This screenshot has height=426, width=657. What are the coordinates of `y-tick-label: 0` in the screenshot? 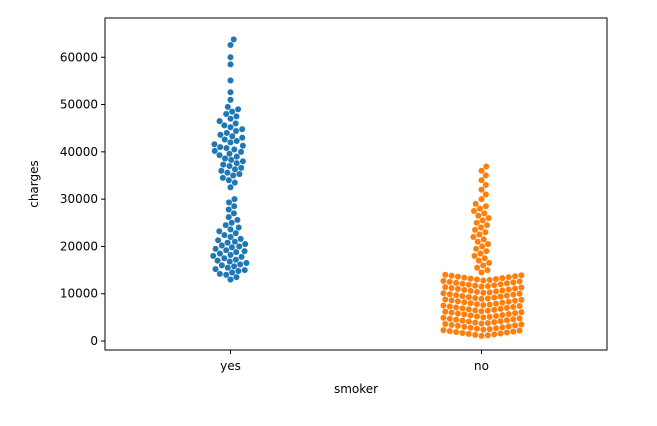 It's located at (94, 341).